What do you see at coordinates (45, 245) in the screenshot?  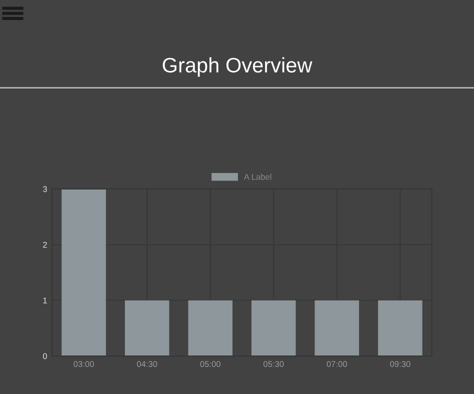 I see `y-tick-label: 2` at bounding box center [45, 245].